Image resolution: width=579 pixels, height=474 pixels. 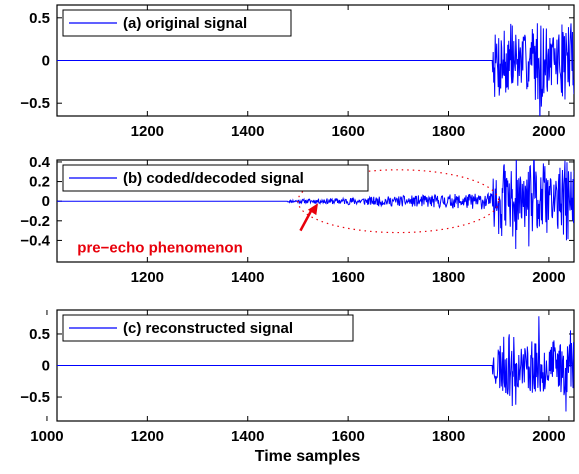 I want to click on legend-label: (c) reconstructed signal, so click(x=208, y=328).